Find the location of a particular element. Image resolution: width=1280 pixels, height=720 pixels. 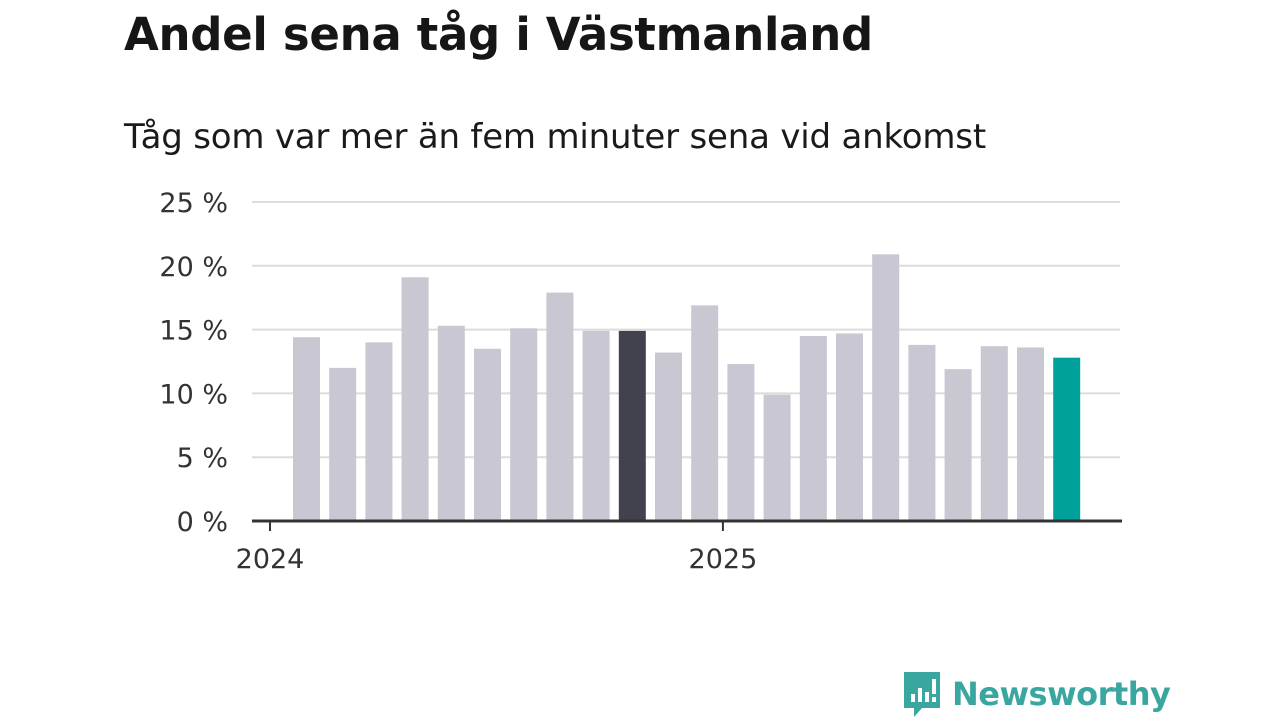

x-axis: 2024 2025 is located at coordinates (679, 547).